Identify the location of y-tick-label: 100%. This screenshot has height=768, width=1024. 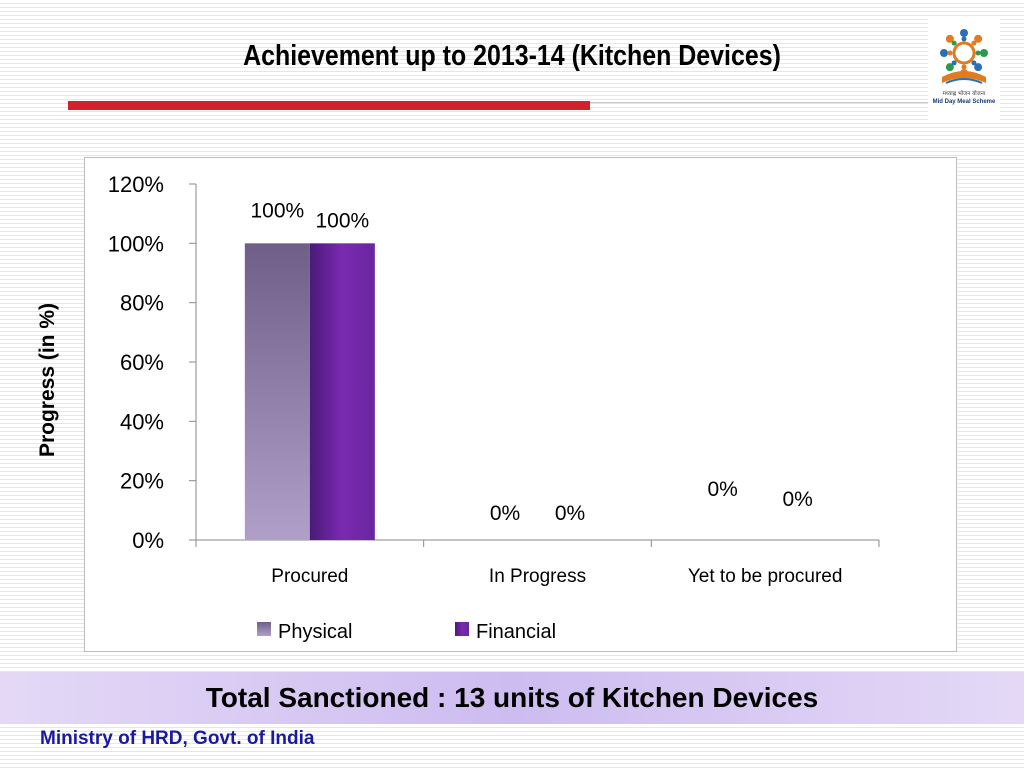
(136, 243).